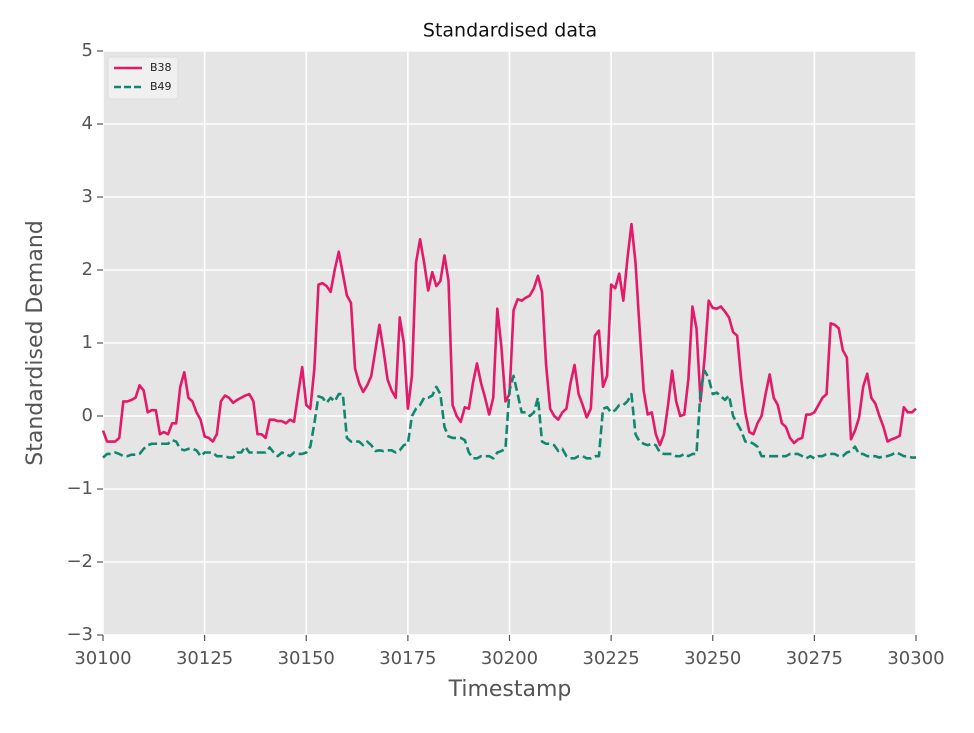 The height and width of the screenshot is (733, 974). Describe the element at coordinates (610, 658) in the screenshot. I see `x-tick-label: 30225` at that location.